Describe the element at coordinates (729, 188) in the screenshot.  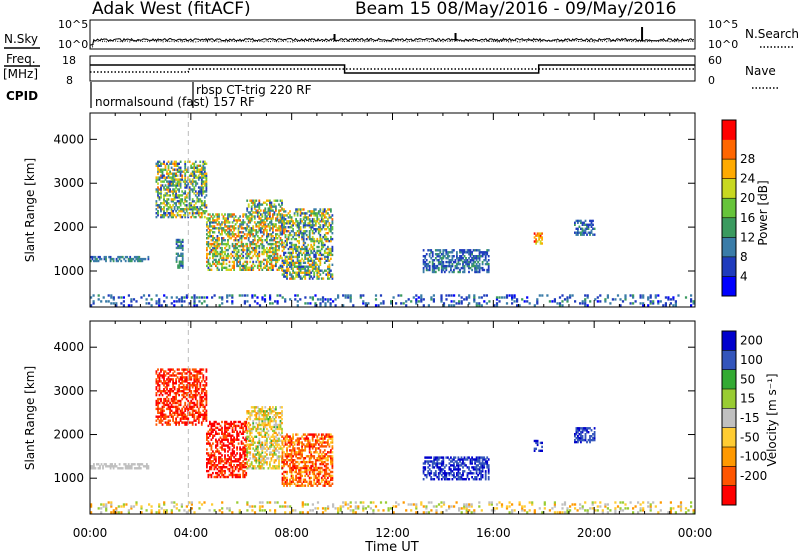
I see `power-colorbar-swatch` at that location.